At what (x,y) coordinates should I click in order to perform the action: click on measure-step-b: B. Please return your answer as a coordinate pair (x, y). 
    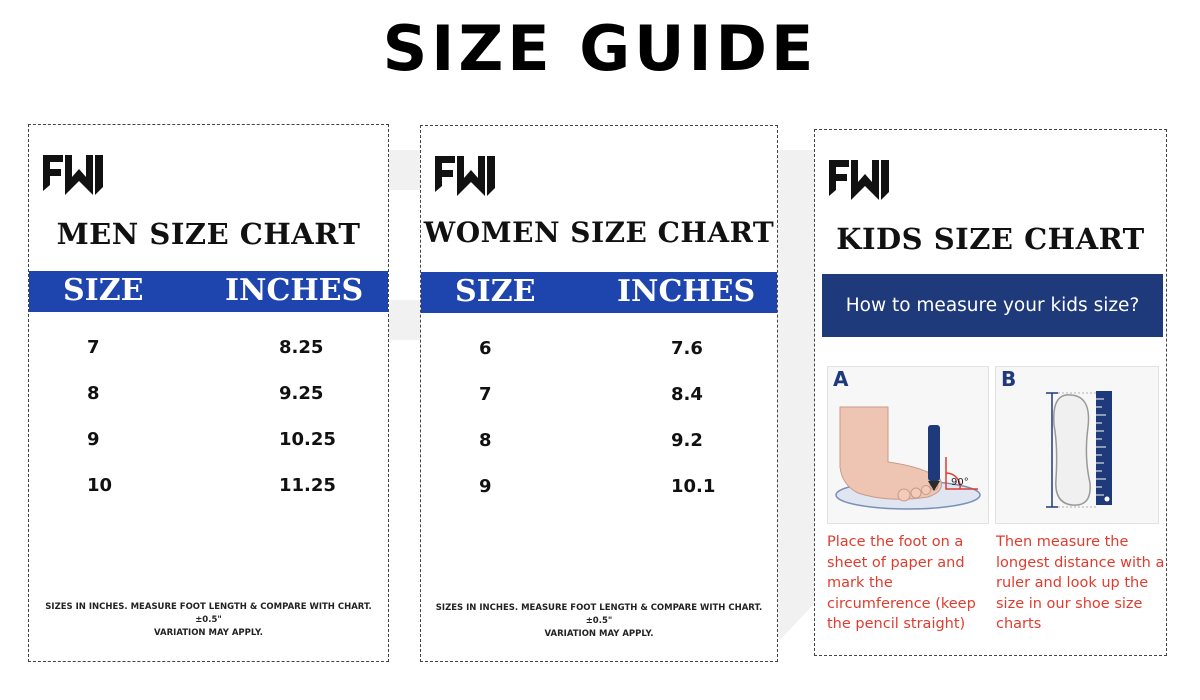
    Looking at the image, I should click on (1077, 445).